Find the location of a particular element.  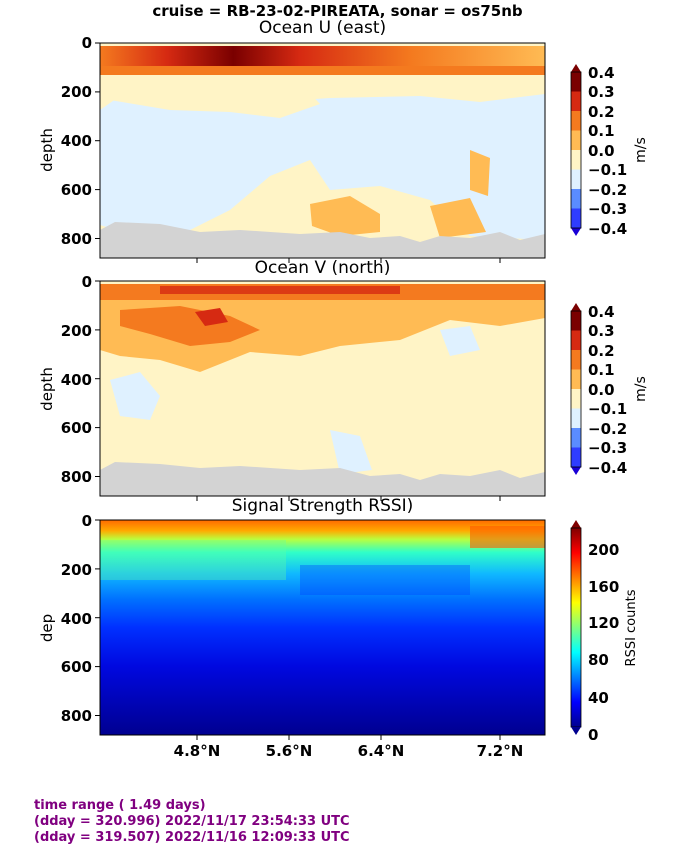

u-panel-title: Ocean U (east) is located at coordinates (322, 28).